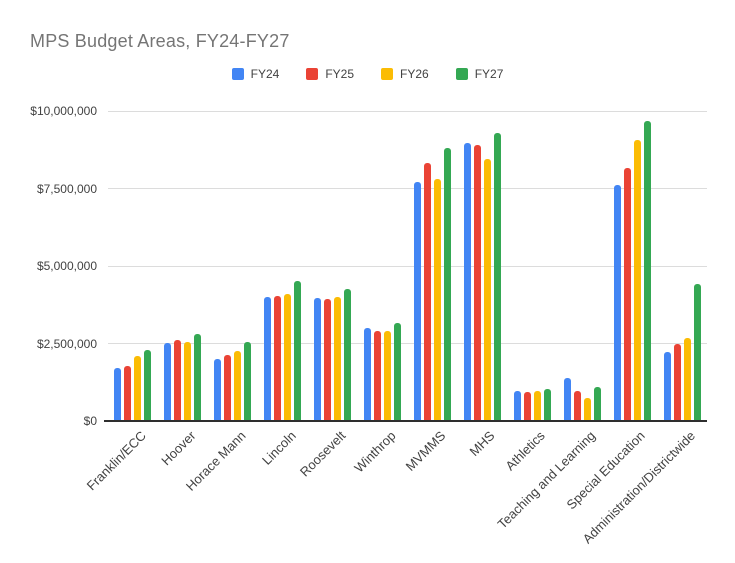  I want to click on y-axis-tick-label: $2,500,000, so click(66, 343).